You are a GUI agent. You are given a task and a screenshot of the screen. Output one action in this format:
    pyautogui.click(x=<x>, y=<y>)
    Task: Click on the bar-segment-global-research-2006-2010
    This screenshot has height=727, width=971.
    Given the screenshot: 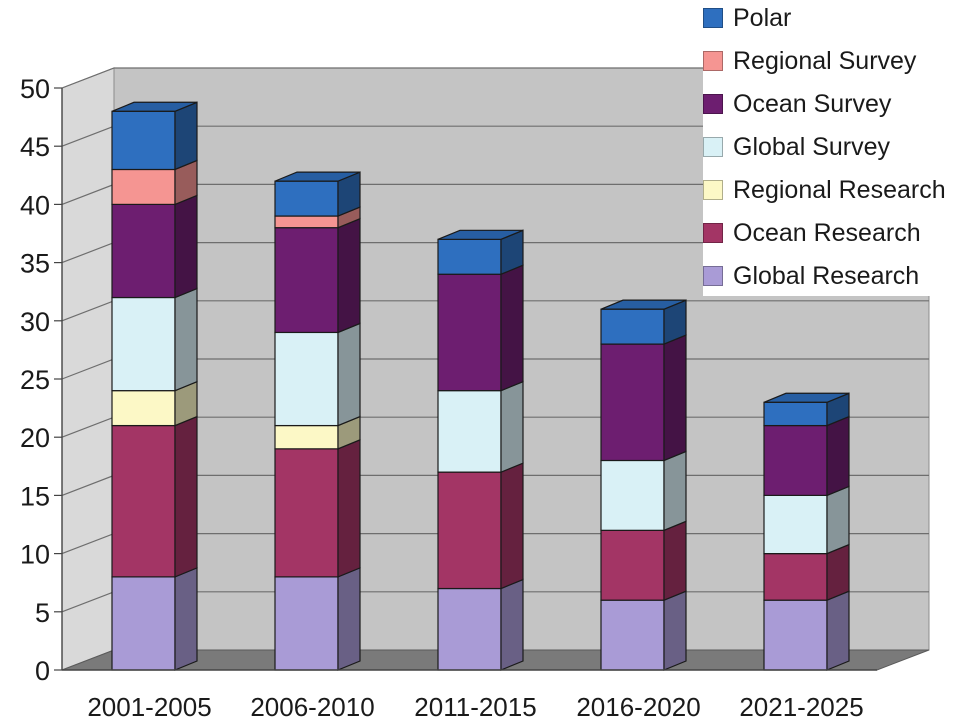 What is the action you would take?
    pyautogui.click(x=317, y=618)
    